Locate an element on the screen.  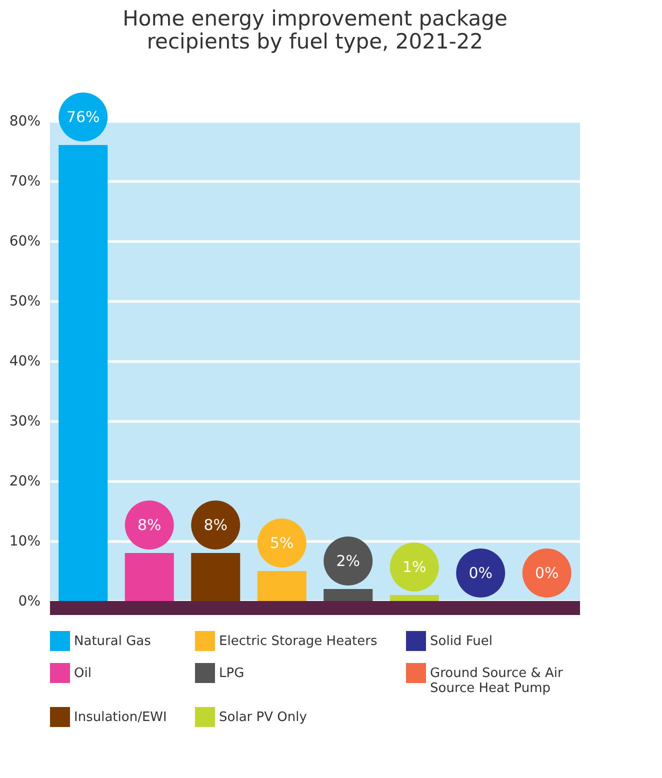
legend-label: Insulation/EWI is located at coordinates (120, 717).